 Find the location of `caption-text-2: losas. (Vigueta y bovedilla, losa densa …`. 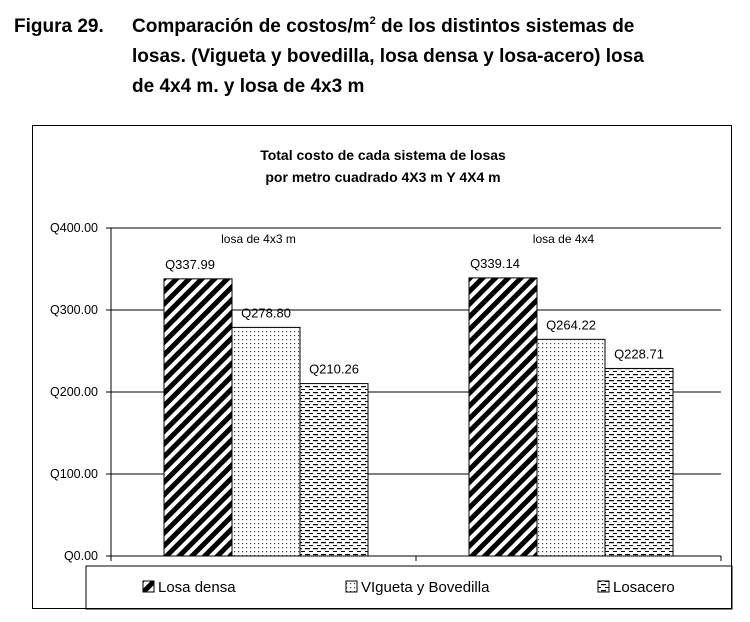

caption-text-2: losas. (Vigueta y bovedilla, losa densa … is located at coordinates (388, 56).